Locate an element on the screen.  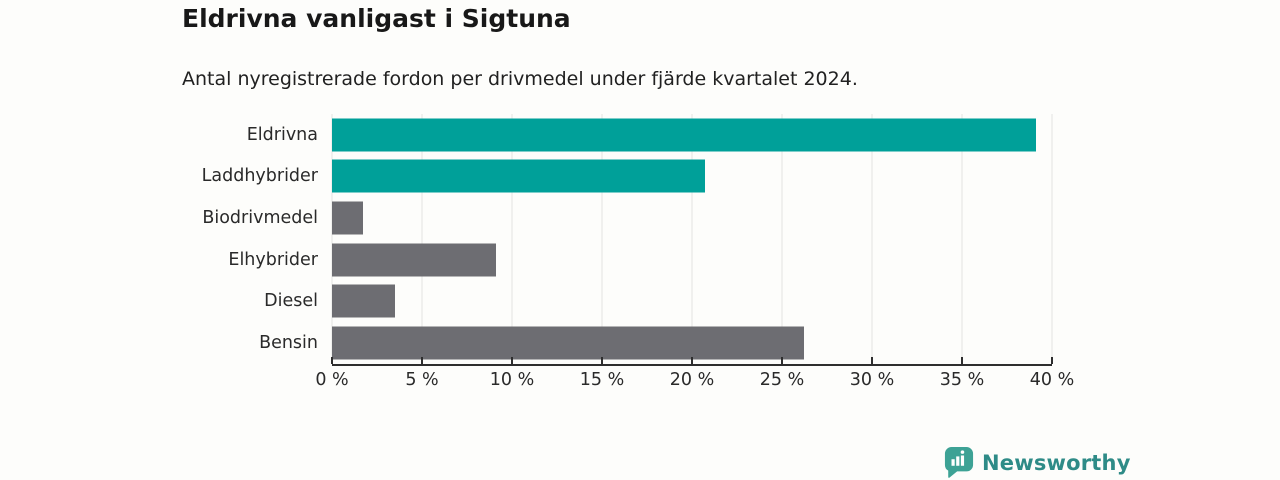
bar-laddhybrider is located at coordinates (518, 176).